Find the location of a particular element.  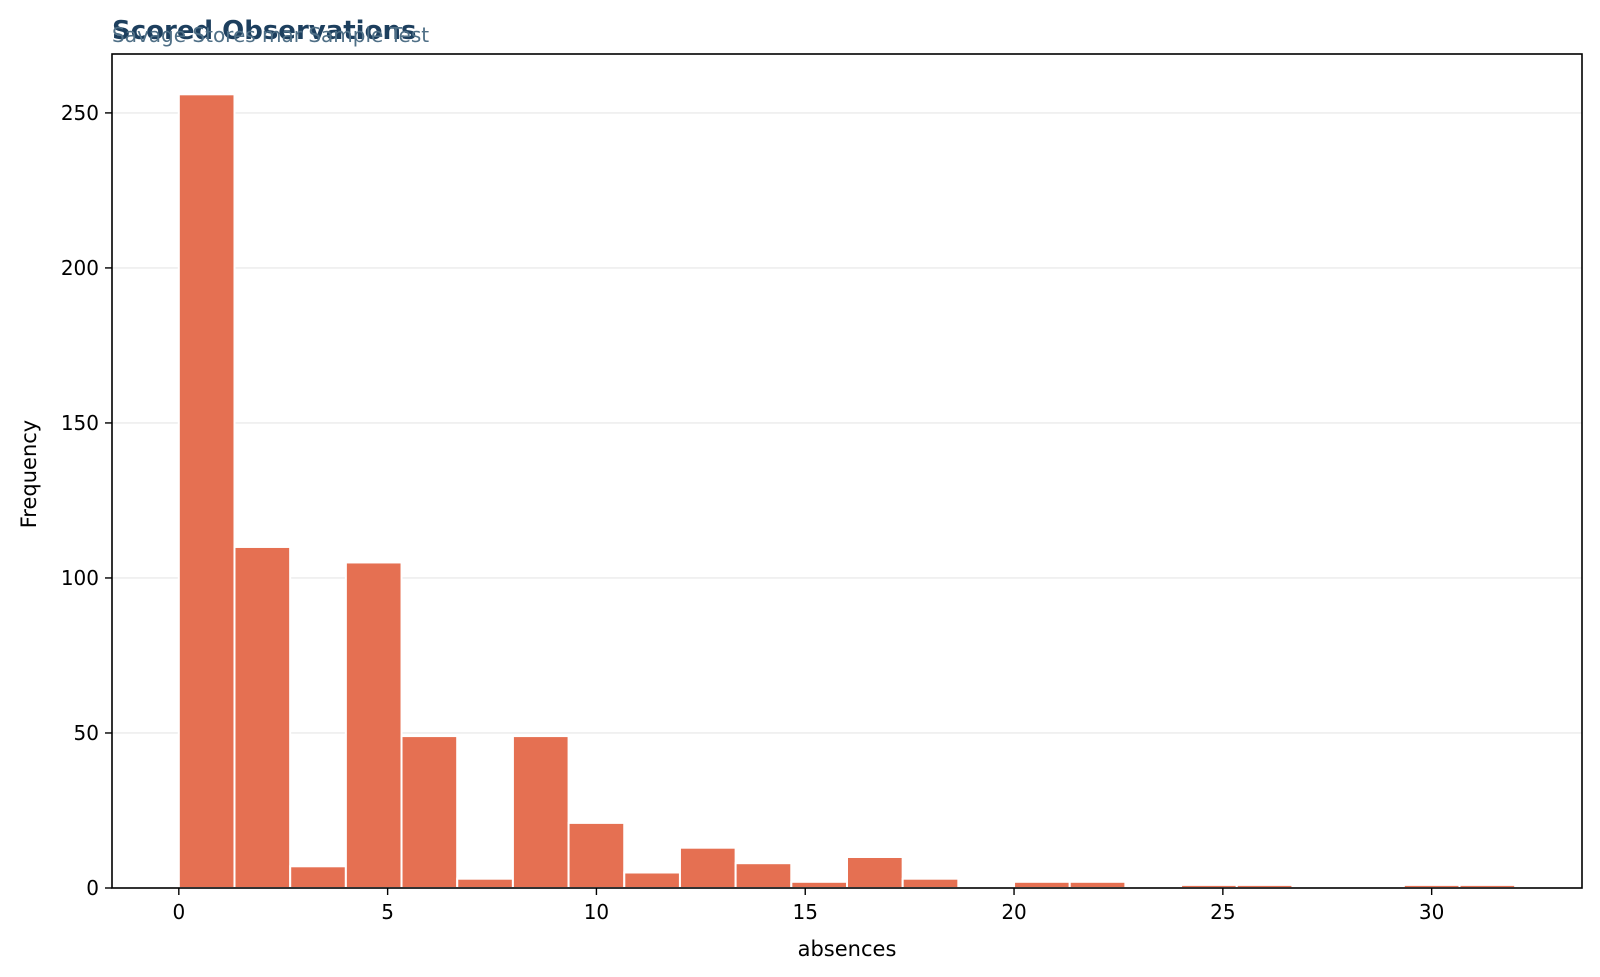

x-tick-label: 0 is located at coordinates (178, 912).